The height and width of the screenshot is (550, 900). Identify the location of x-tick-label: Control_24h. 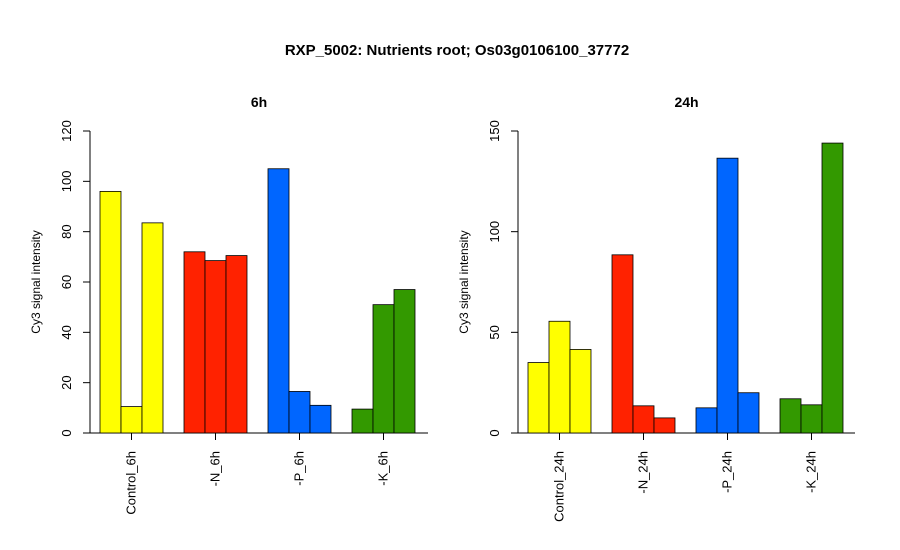
(559, 486).